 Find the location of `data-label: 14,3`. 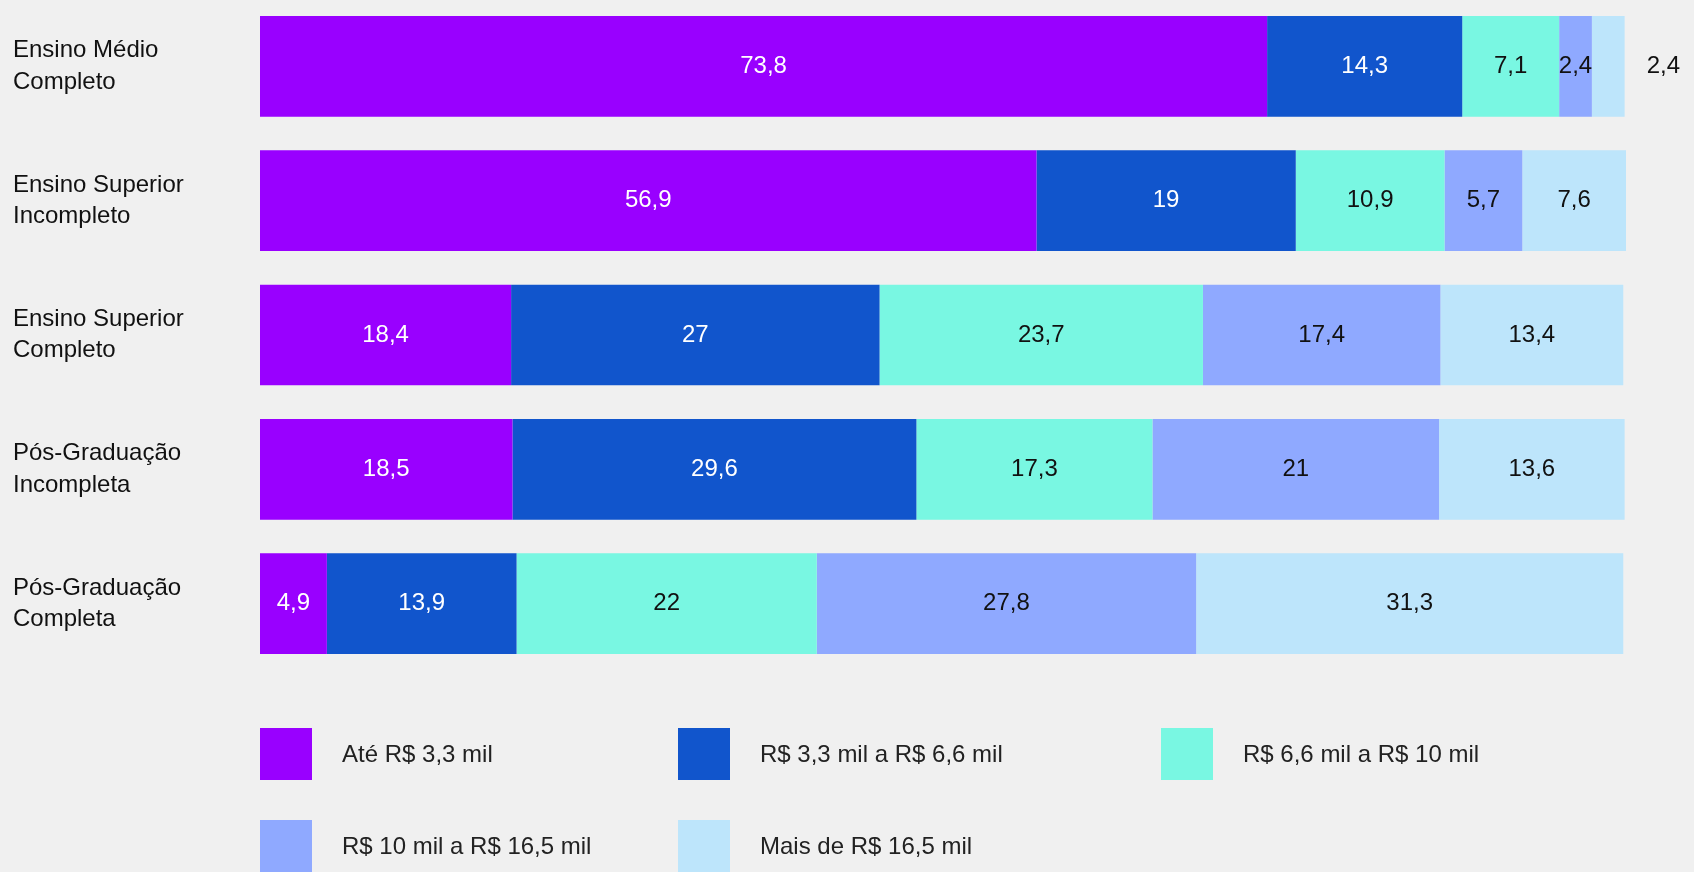

data-label: 14,3 is located at coordinates (1365, 64).